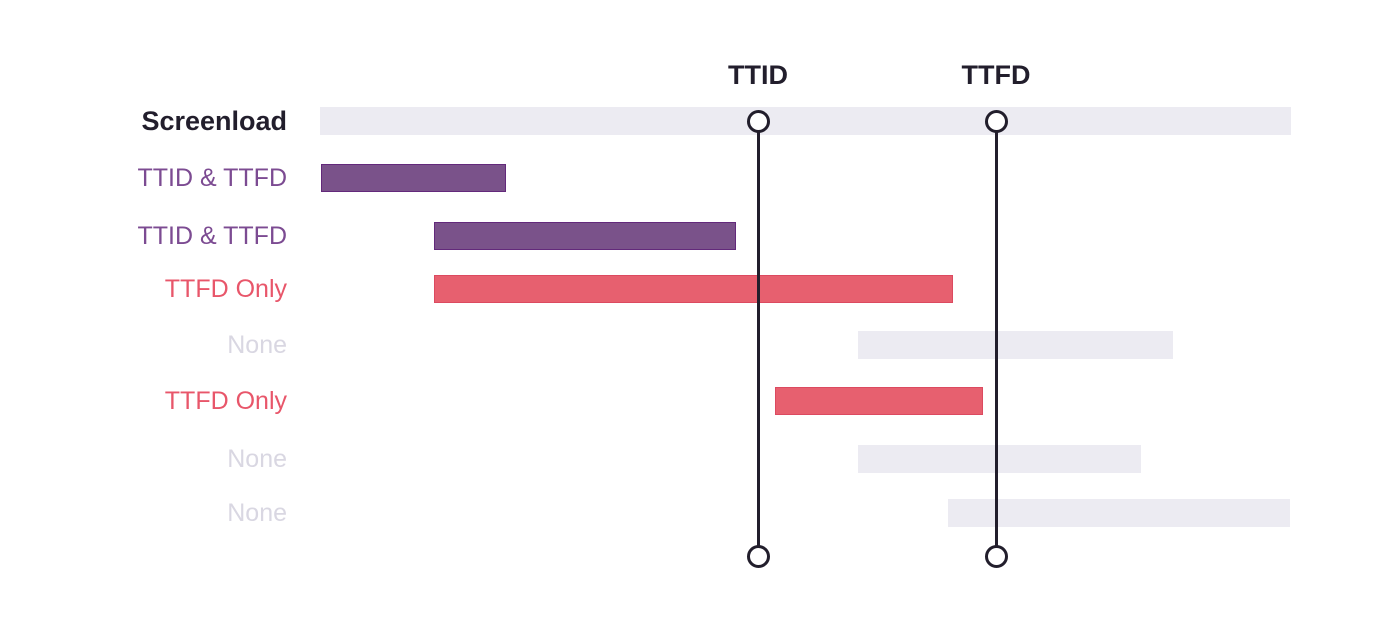  I want to click on row-label-none-3: None, so click(257, 513).